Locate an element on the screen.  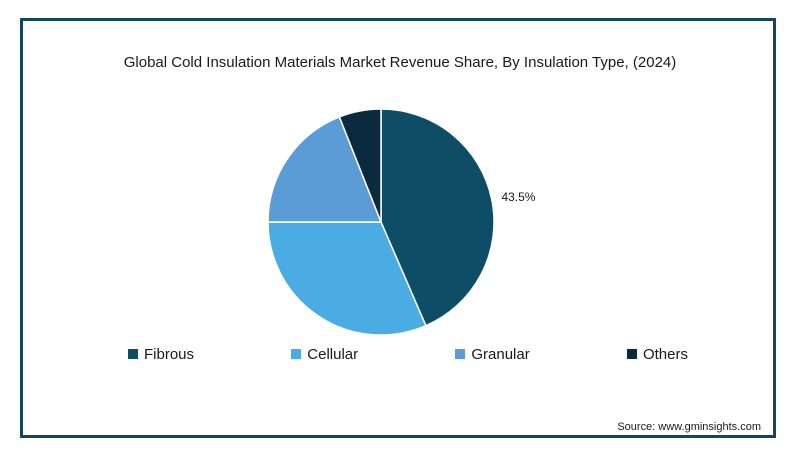
source-note: Source: www.gminsights.com is located at coordinates (689, 427).